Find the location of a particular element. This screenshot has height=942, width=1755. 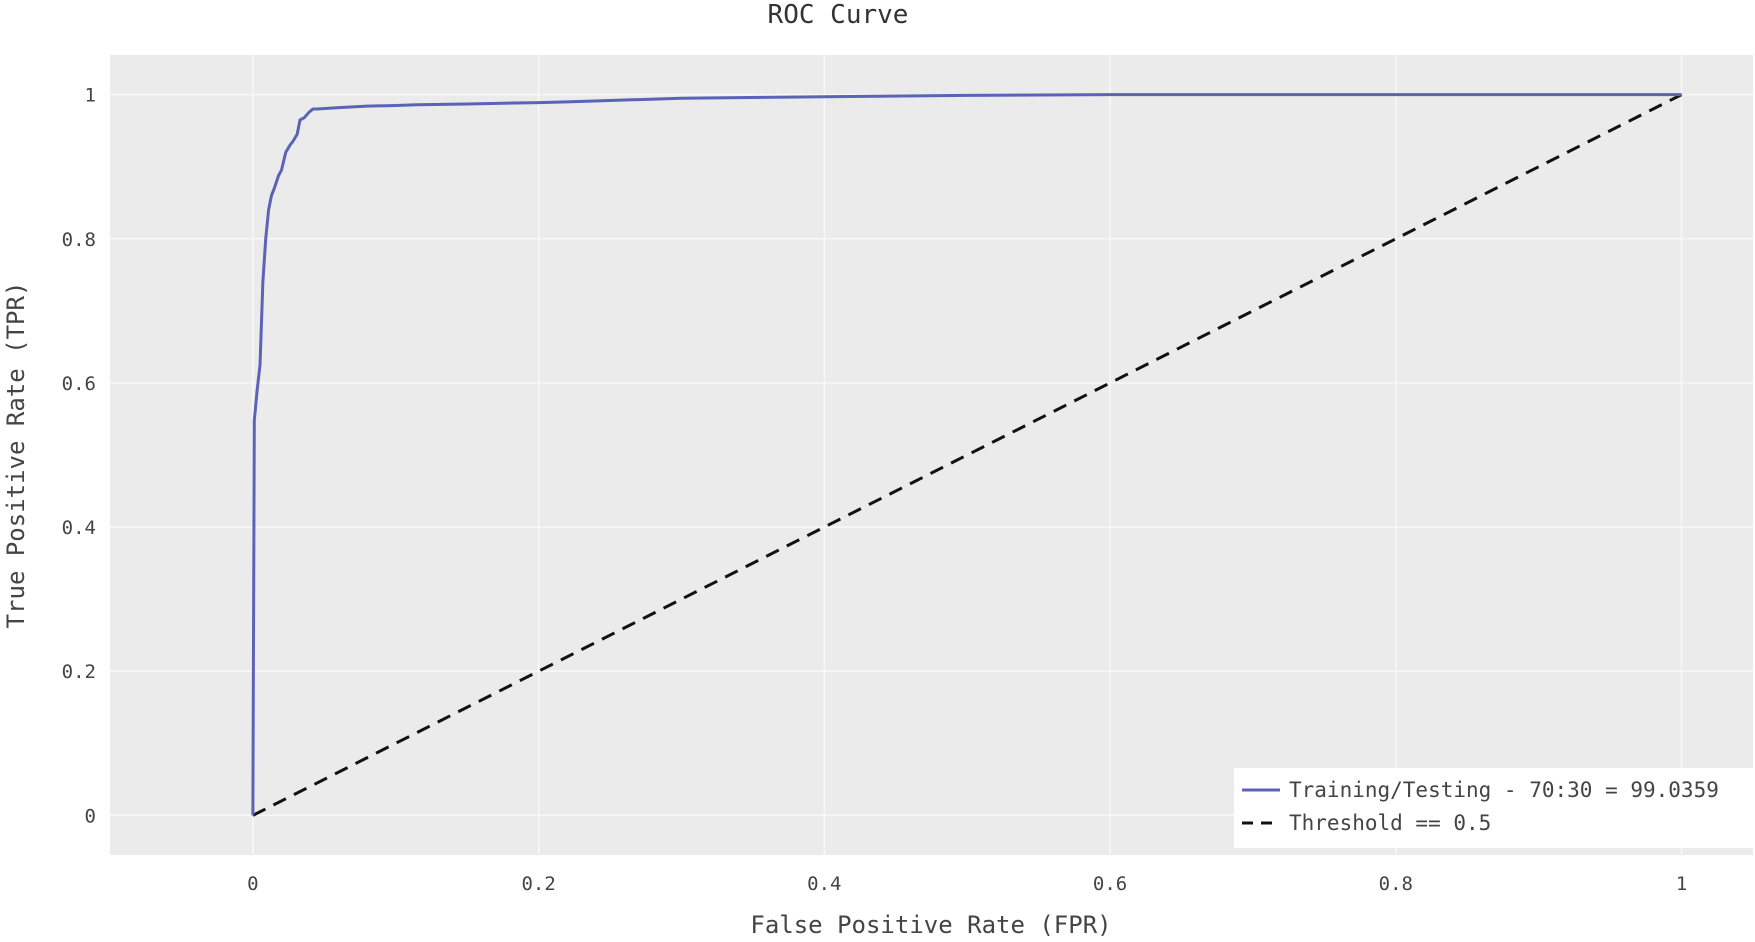

x-tick-label: 0.2 is located at coordinates (538, 884).